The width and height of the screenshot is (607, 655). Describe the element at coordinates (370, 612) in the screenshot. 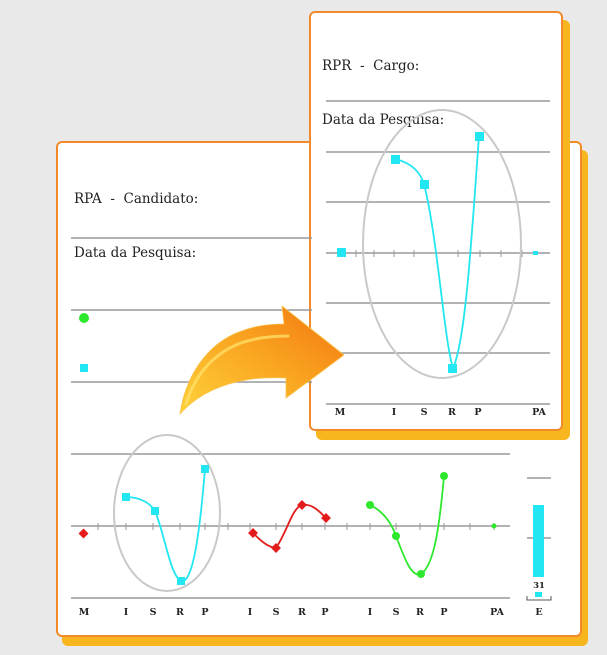

I see `rpa-label-i3: I` at that location.